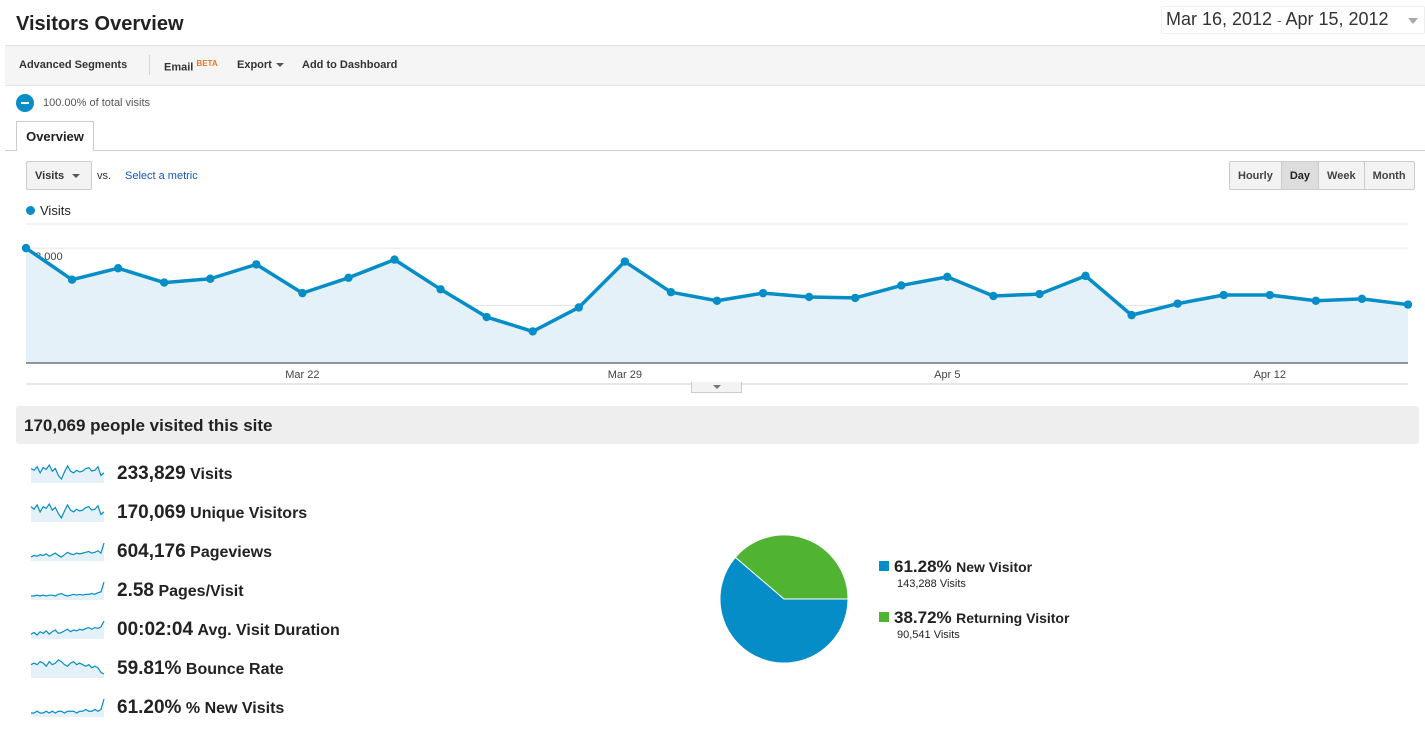  Describe the element at coordinates (135, 590) in the screenshot. I see `stat-value: 2.58` at that location.